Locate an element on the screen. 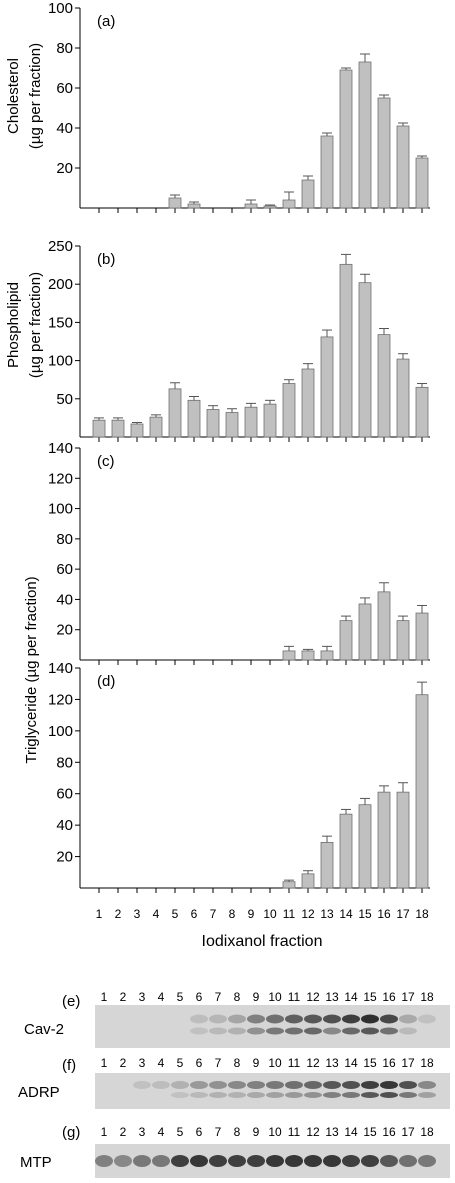 This screenshot has height=1183, width=455. x-axis-label: Iodixanol fraction is located at coordinates (262, 941).